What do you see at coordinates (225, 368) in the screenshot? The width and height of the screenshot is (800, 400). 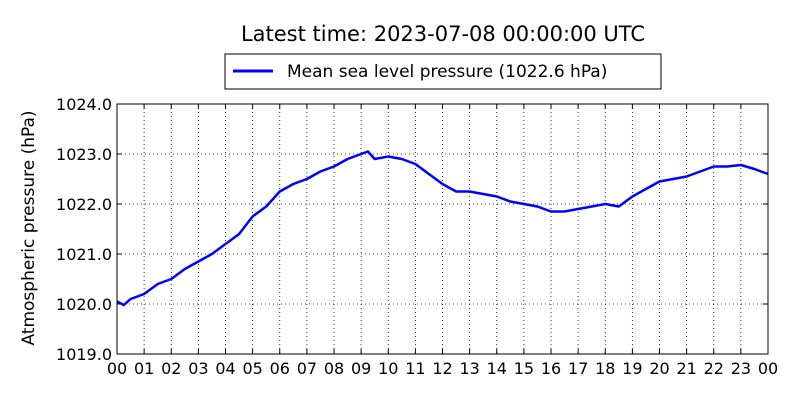 I see `x-tick-label: 04` at bounding box center [225, 368].